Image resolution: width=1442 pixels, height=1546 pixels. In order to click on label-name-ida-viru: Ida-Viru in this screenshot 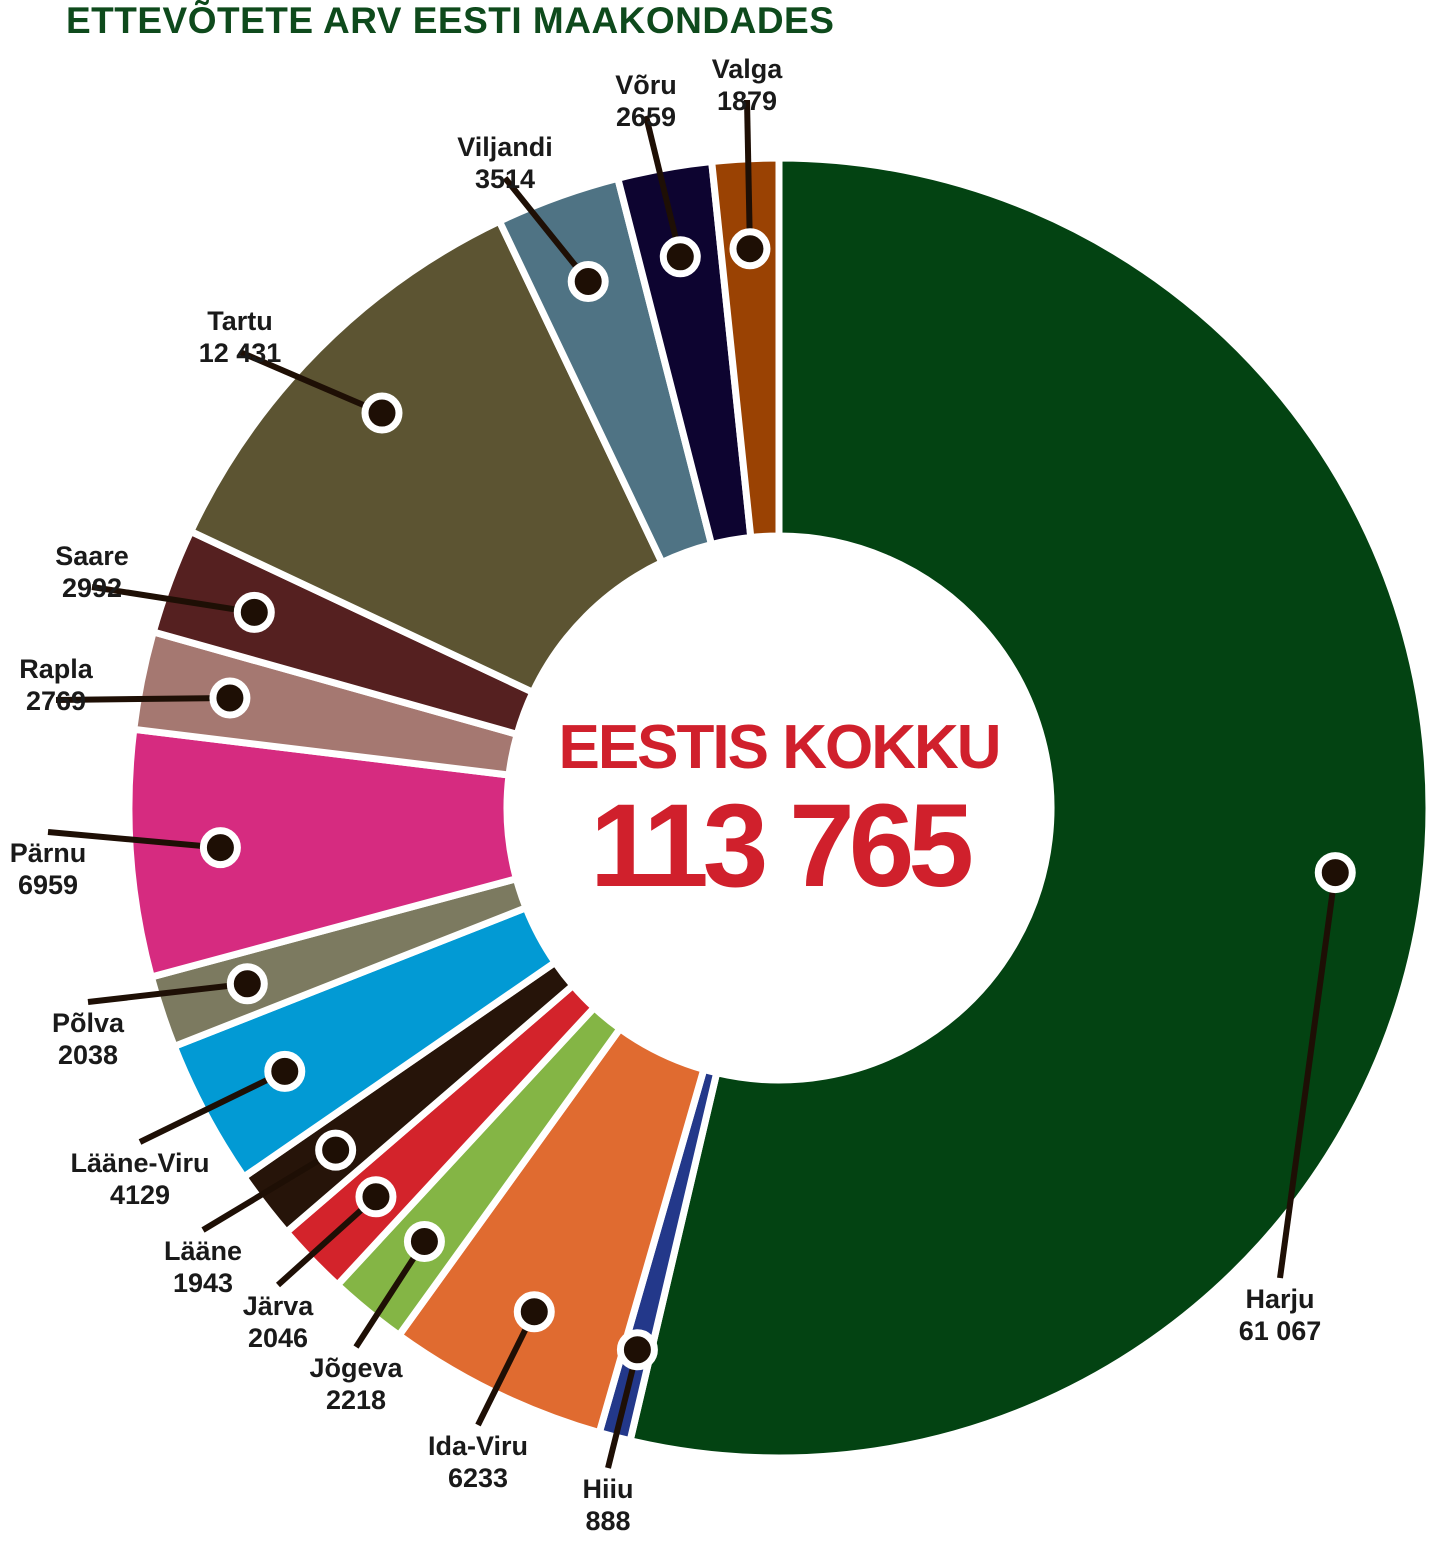, I will do `click(478, 1446)`.